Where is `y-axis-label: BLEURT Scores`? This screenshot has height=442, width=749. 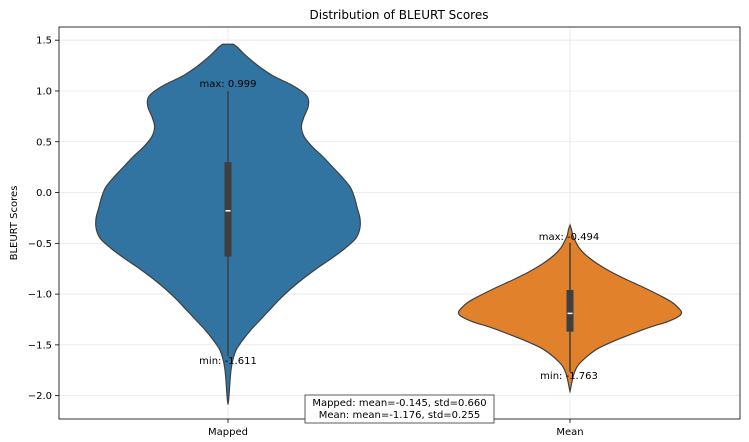 y-axis-label: BLEURT Scores is located at coordinates (14, 223).